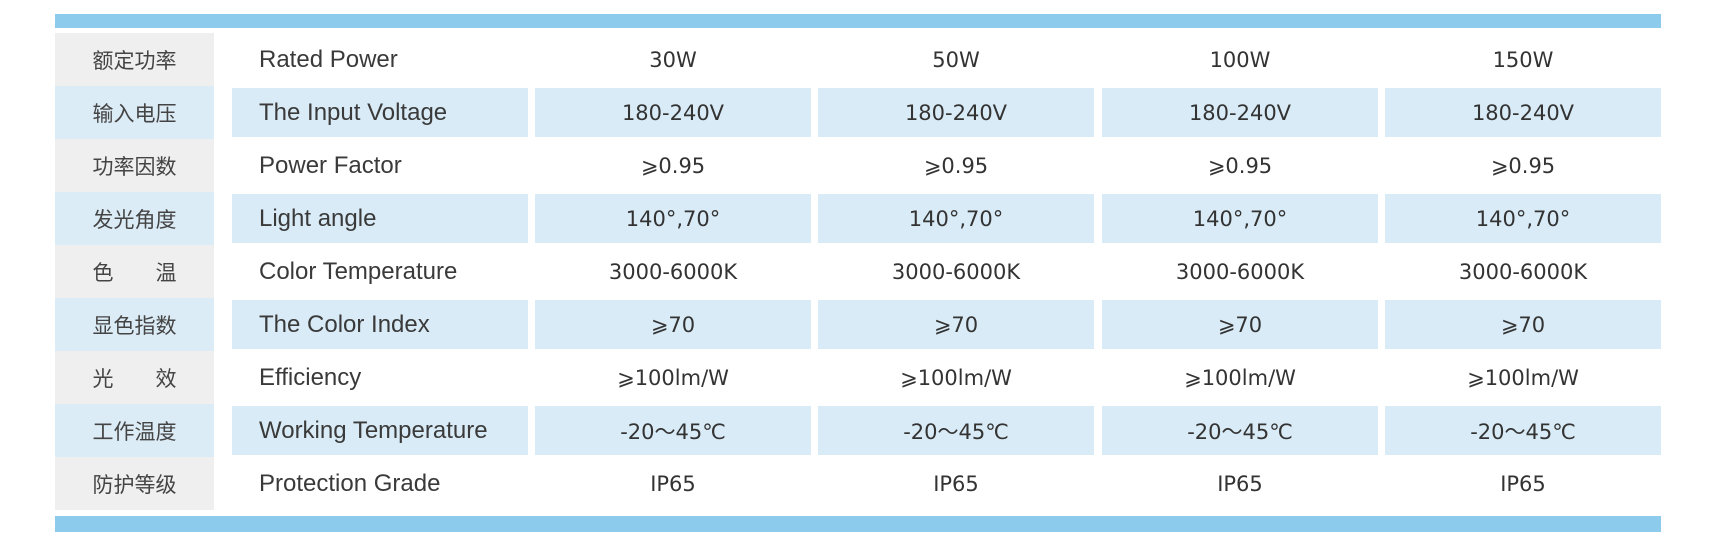  What do you see at coordinates (310, 377) in the screenshot?
I see `row-label-en: Efficiency` at bounding box center [310, 377].